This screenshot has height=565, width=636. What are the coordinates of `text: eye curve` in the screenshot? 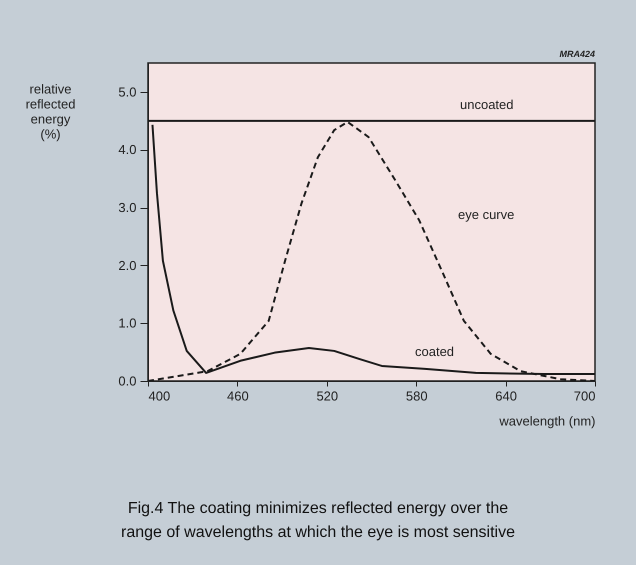 It's located at (486, 214).